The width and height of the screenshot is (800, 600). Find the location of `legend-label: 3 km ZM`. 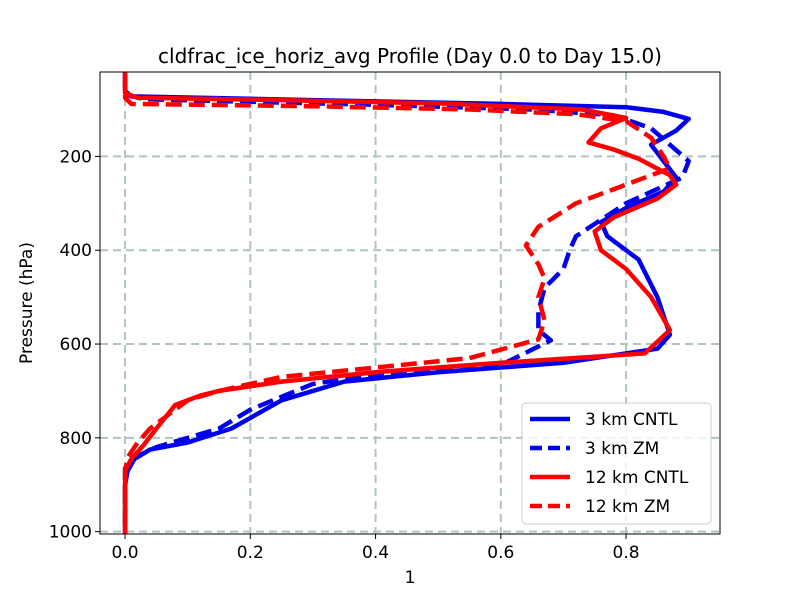

legend-label: 3 km ZM is located at coordinates (622, 449).